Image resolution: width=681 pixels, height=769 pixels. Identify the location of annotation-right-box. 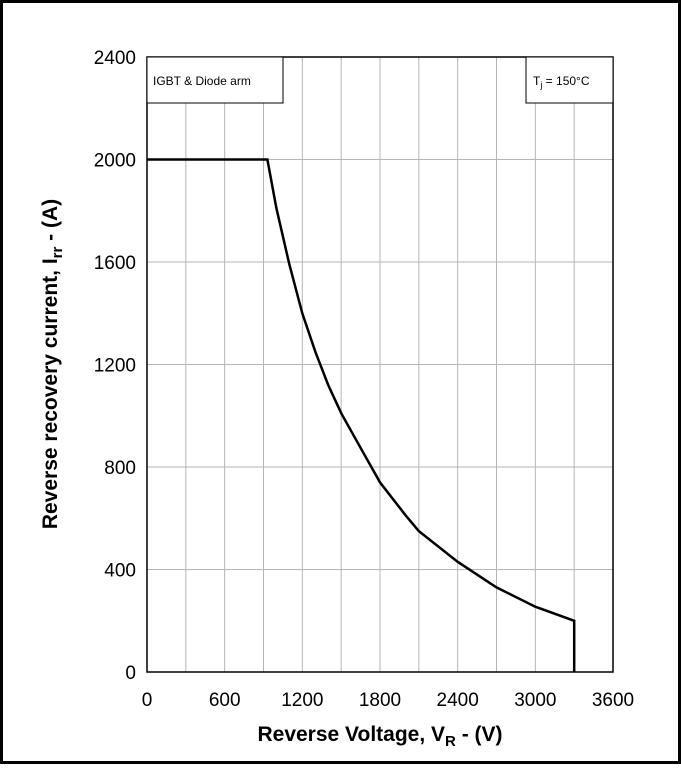
(569, 80).